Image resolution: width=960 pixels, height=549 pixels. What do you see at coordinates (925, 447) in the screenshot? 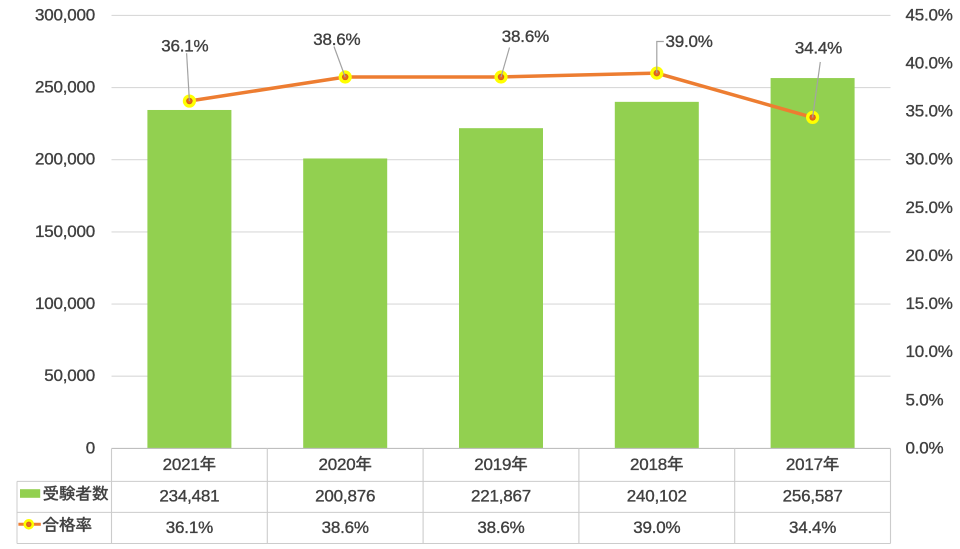
I see `svg-text: 0.0%` at bounding box center [925, 447].